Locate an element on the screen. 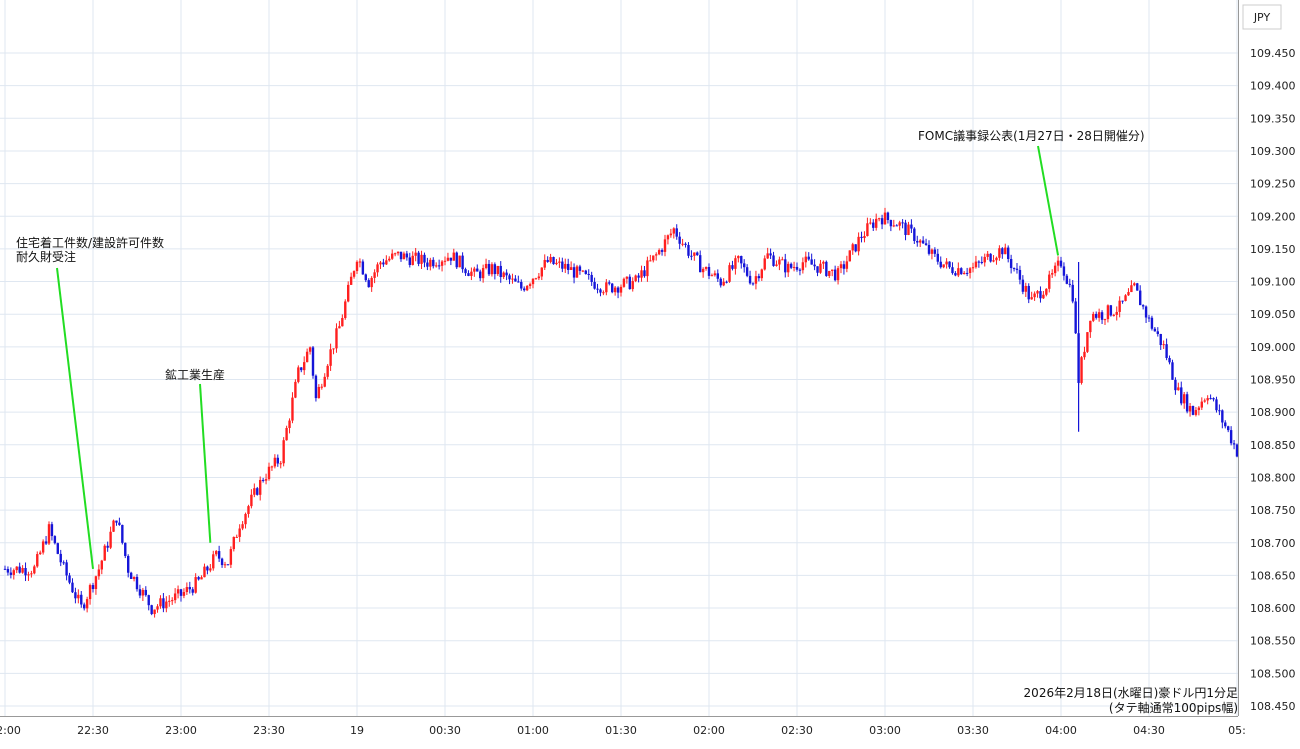 Image resolution: width=1300 pixels, height=749 pixels. x-tick-label: 01:30 is located at coordinates (621, 730).